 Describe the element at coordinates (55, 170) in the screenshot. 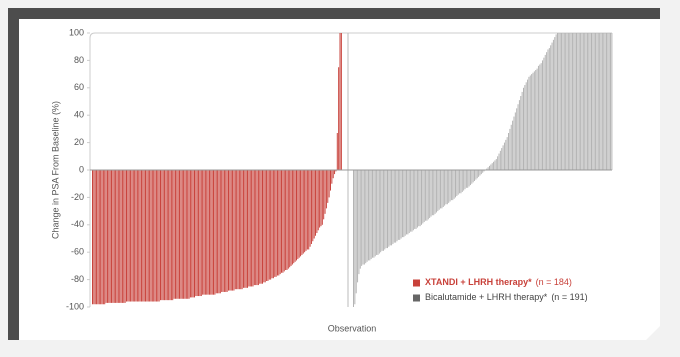

I see `y-axis-label: Change in PSA From Baseline (%)` at that location.